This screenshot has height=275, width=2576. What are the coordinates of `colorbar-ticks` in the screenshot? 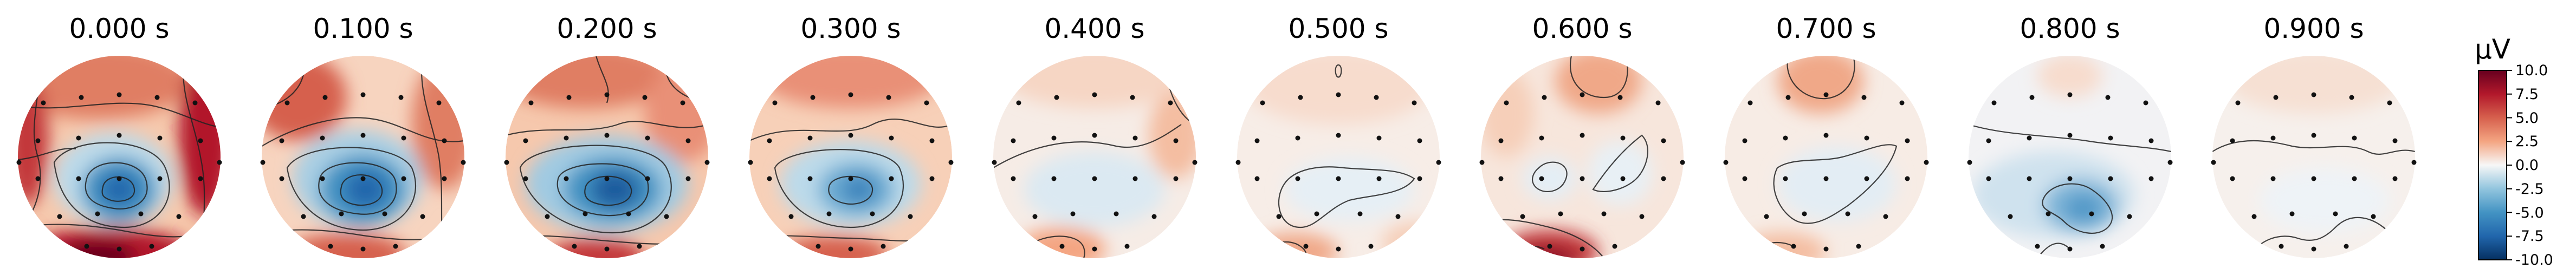 It's located at (2509, 165).